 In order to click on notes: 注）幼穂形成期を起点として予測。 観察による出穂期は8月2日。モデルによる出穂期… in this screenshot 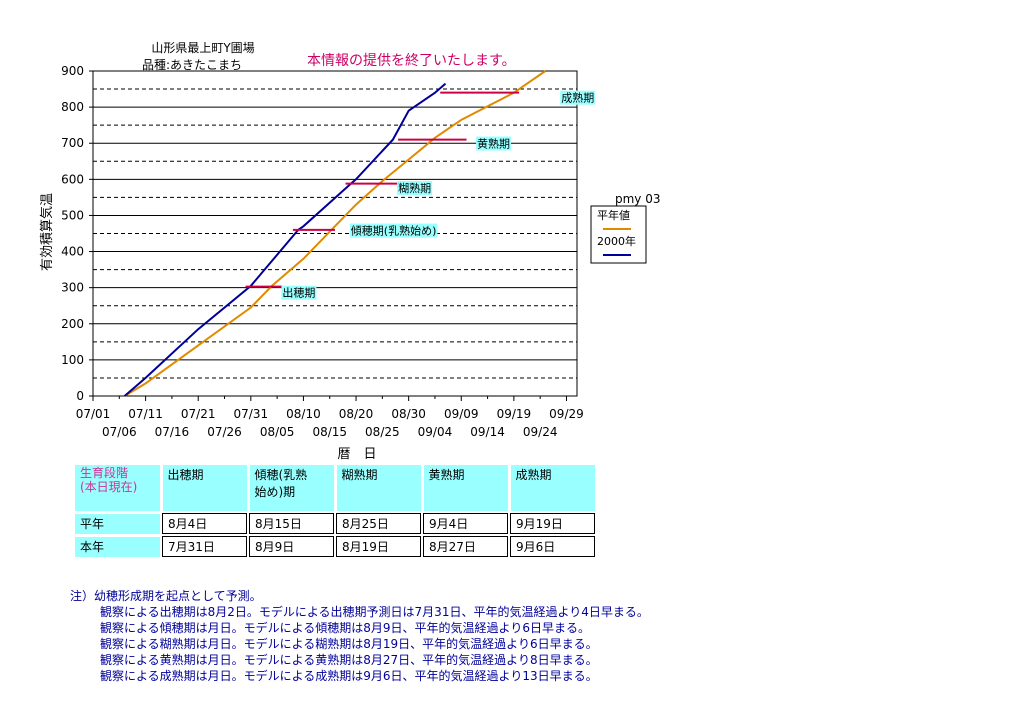, I will do `click(359, 636)`.